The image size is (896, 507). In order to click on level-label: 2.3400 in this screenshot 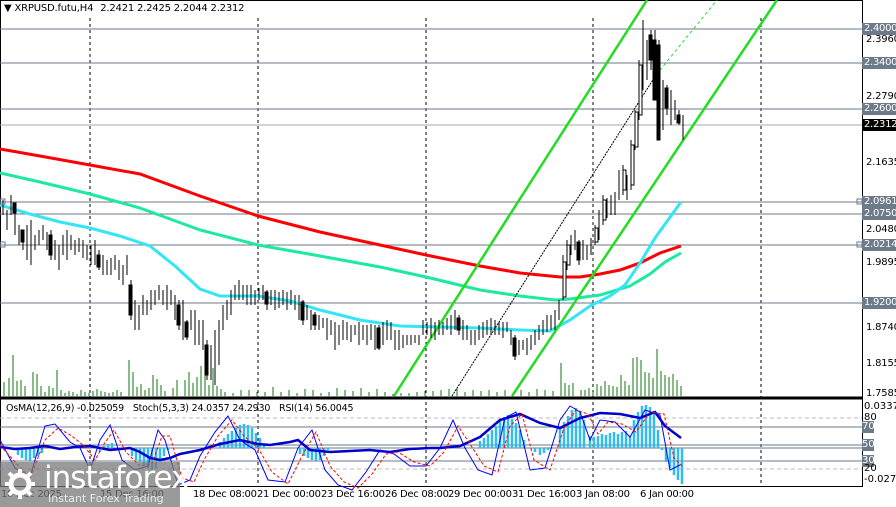, I will do `click(879, 63)`.